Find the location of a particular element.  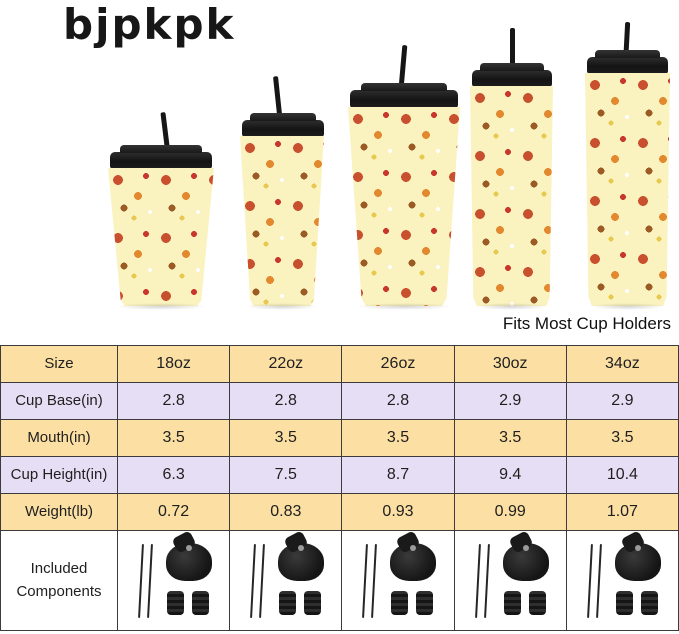

cup-height-22oz: 7.5 is located at coordinates (286, 475).